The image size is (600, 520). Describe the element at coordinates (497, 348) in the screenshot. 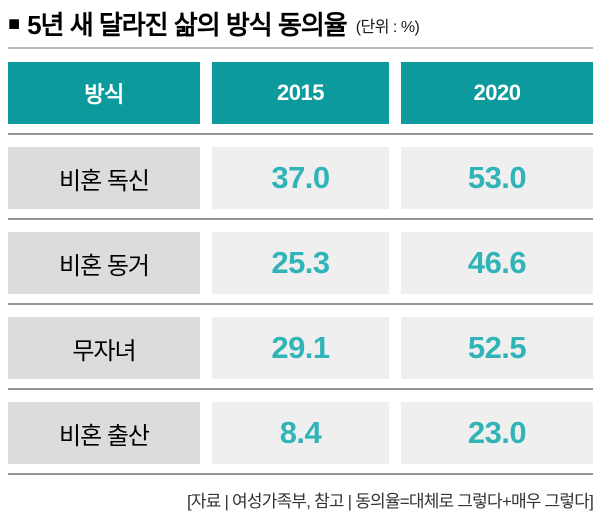

I see `value-2020: 52.5` at that location.